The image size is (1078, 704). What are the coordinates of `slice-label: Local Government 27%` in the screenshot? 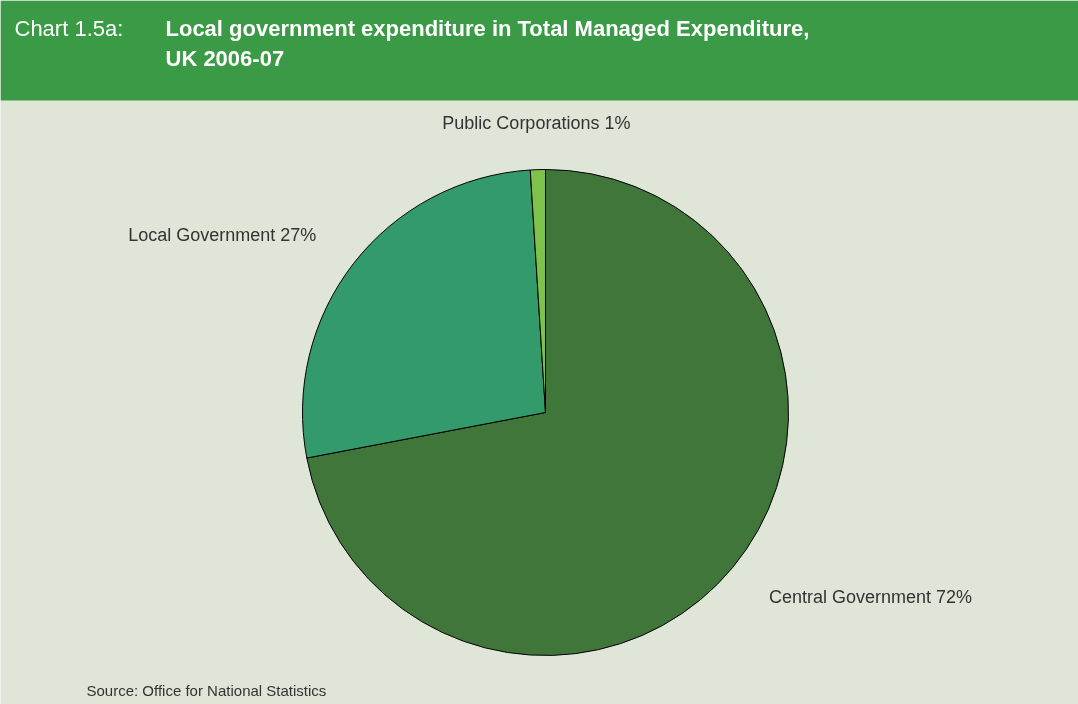 It's located at (222, 234).